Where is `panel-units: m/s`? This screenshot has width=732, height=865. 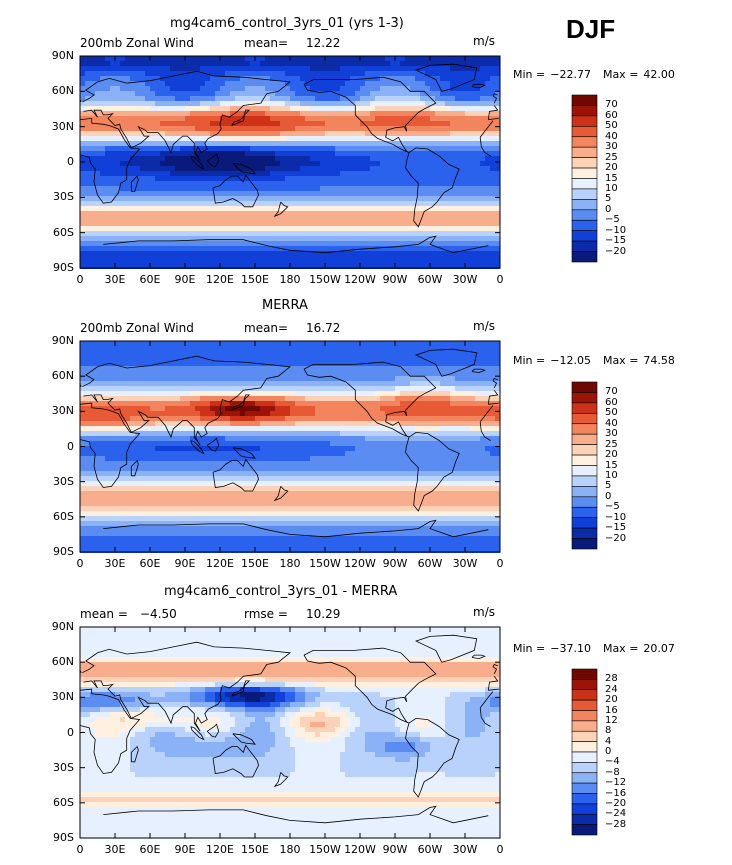
panel-units: m/s is located at coordinates (484, 41).